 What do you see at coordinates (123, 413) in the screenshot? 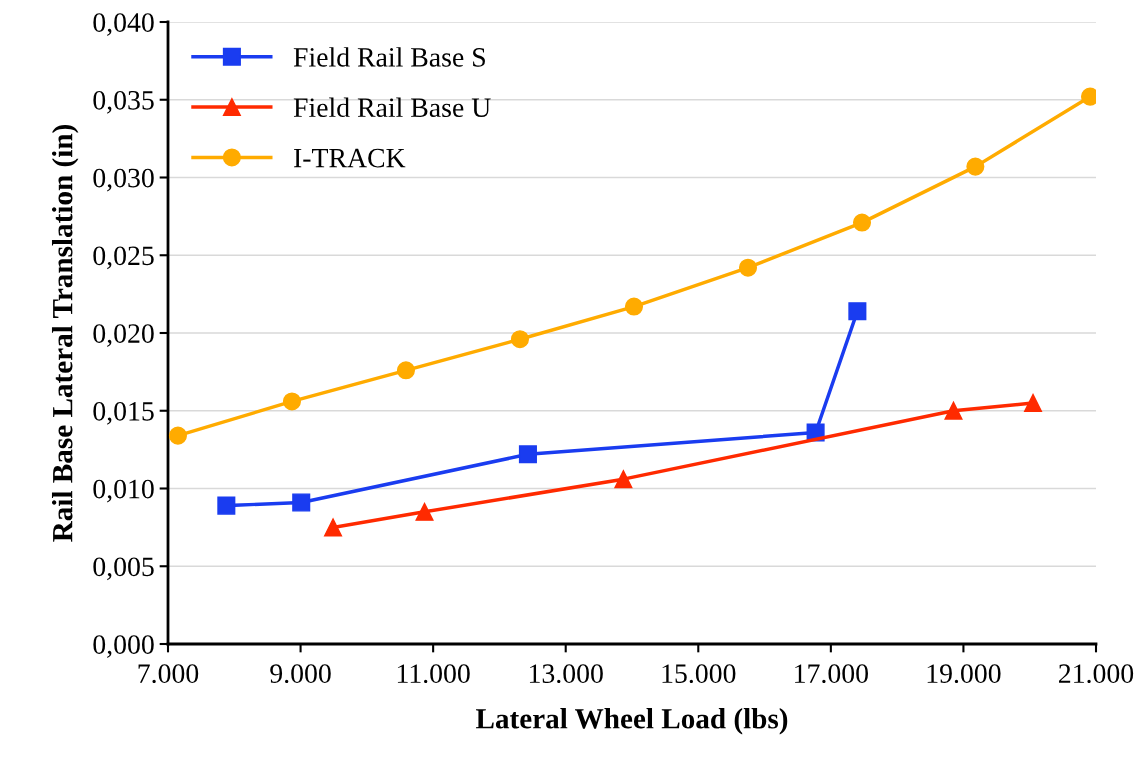
I see `y-tick-label: 0,015` at bounding box center [123, 413].